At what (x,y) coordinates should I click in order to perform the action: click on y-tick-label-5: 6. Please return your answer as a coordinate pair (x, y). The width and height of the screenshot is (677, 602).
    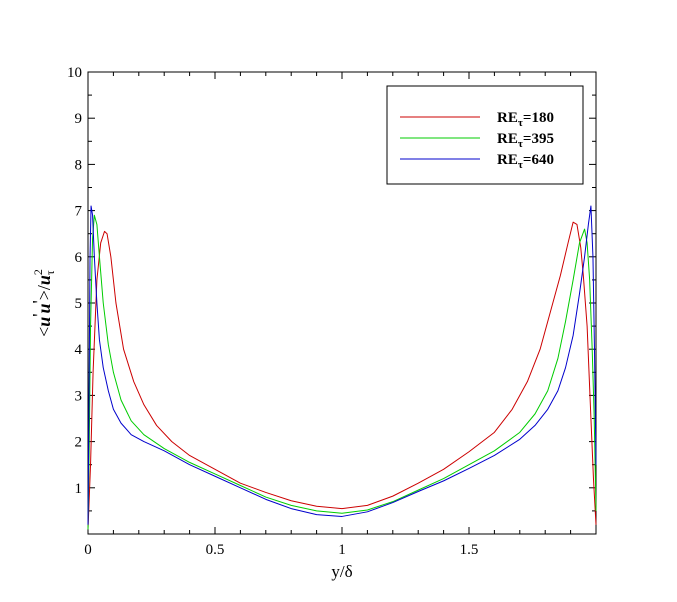
    Looking at the image, I should click on (79, 258).